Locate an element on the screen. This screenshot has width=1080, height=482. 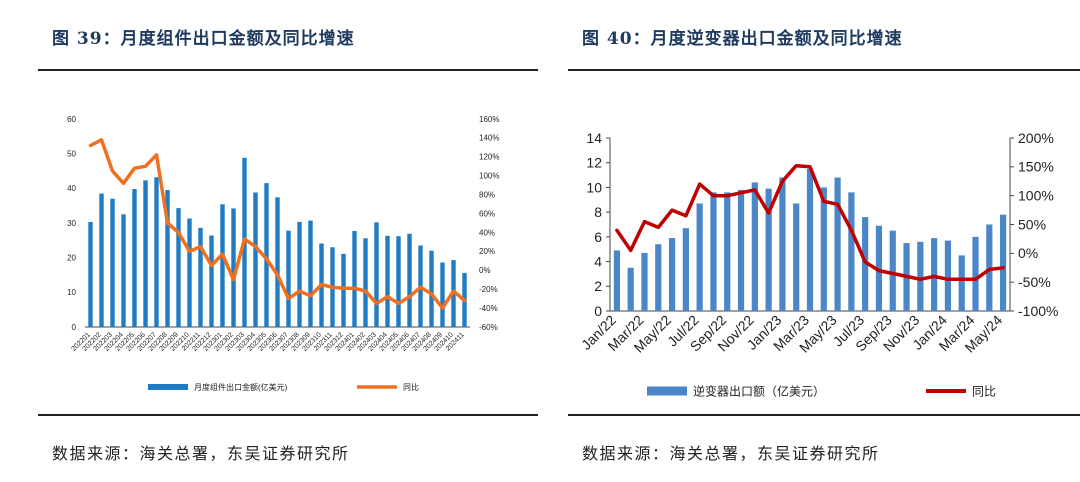
left-tick-label: 60 is located at coordinates (71, 119).